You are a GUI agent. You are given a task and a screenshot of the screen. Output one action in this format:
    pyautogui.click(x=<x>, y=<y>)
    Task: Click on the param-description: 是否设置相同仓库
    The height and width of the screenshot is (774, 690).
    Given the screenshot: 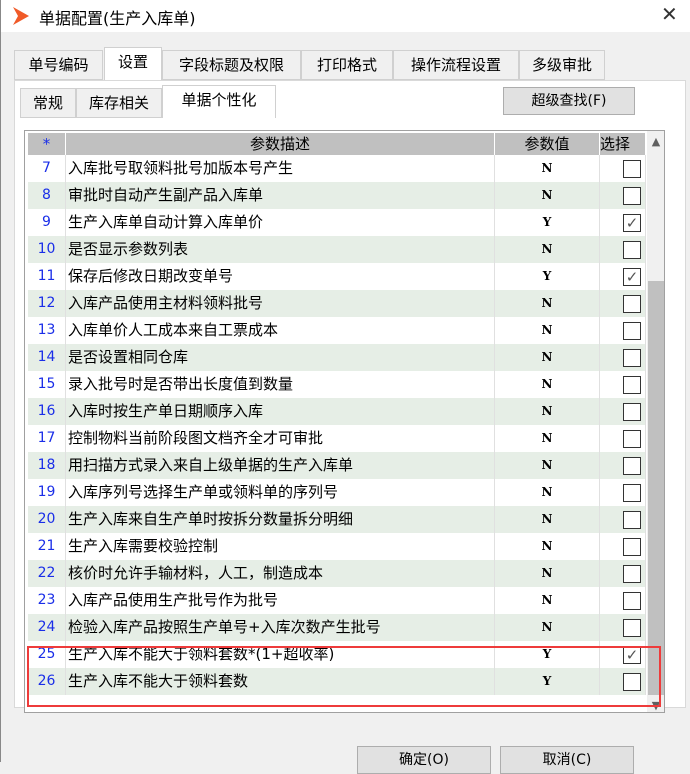 What is the action you would take?
    pyautogui.click(x=280, y=357)
    